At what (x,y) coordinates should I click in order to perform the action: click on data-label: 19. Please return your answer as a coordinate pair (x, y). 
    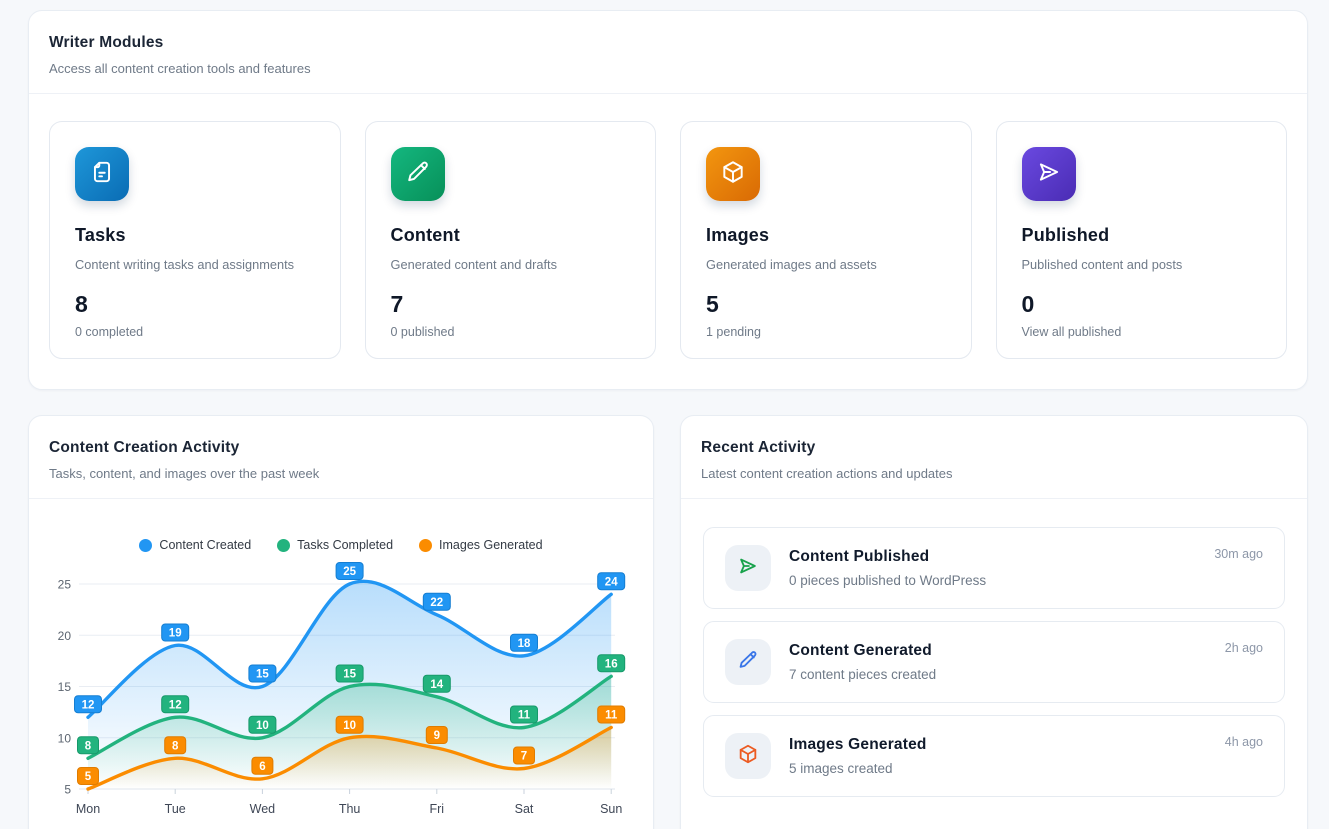
    Looking at the image, I should click on (175, 632).